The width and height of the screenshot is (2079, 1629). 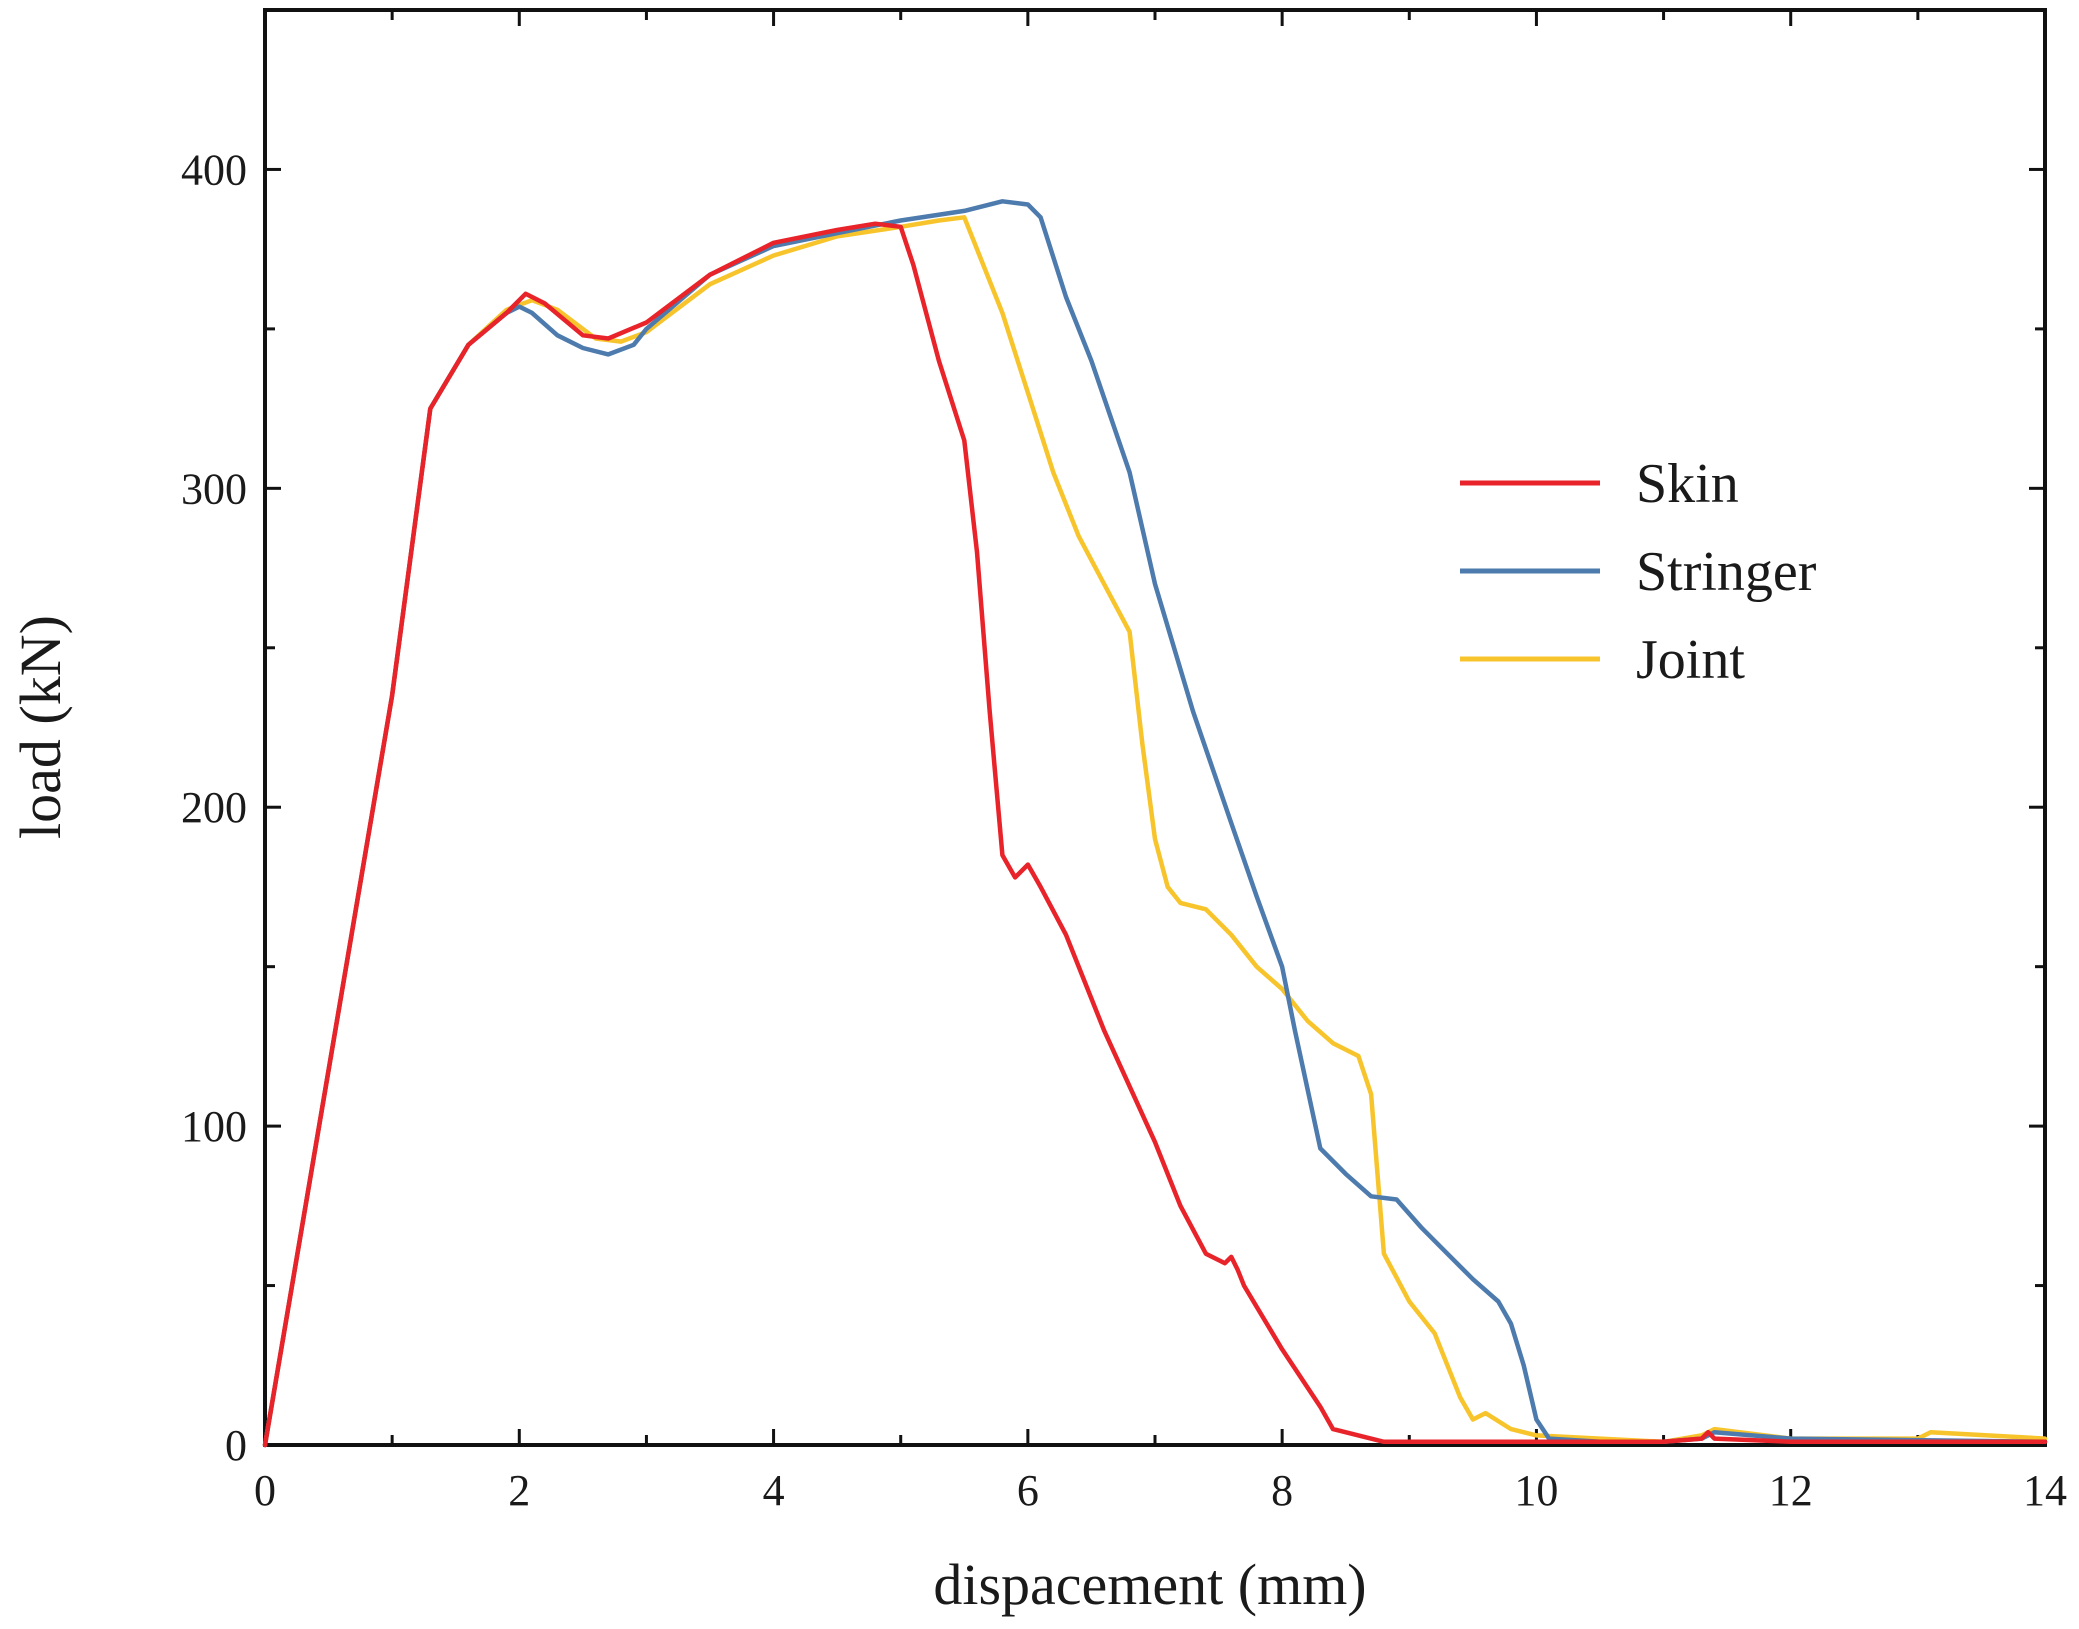 I want to click on x-tick-label: 8, so click(x=1282, y=1490).